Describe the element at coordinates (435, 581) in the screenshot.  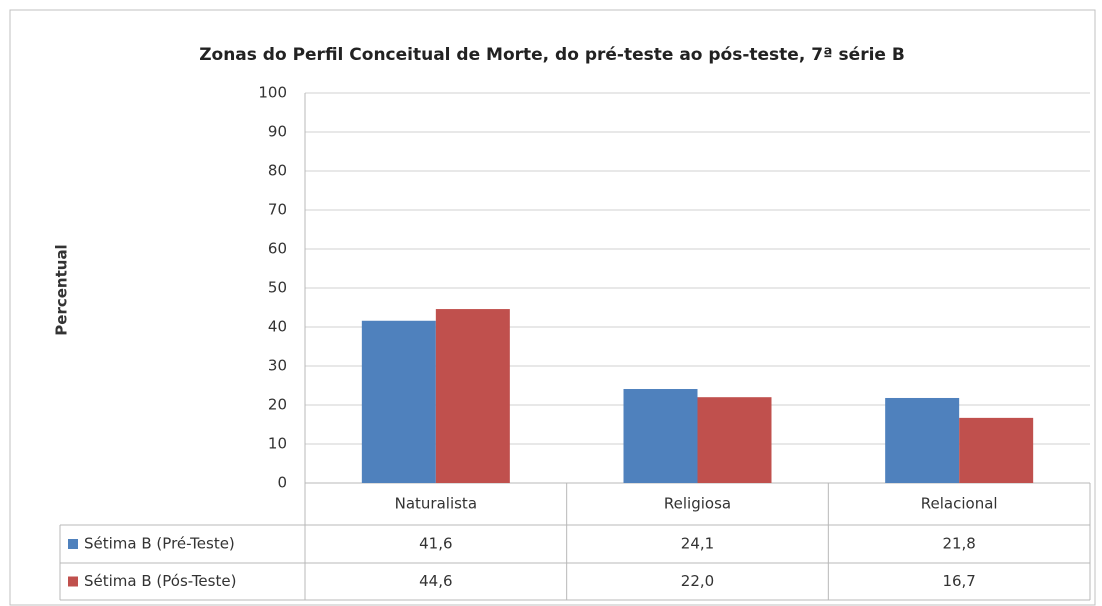
I see `table-value: 44,6` at that location.